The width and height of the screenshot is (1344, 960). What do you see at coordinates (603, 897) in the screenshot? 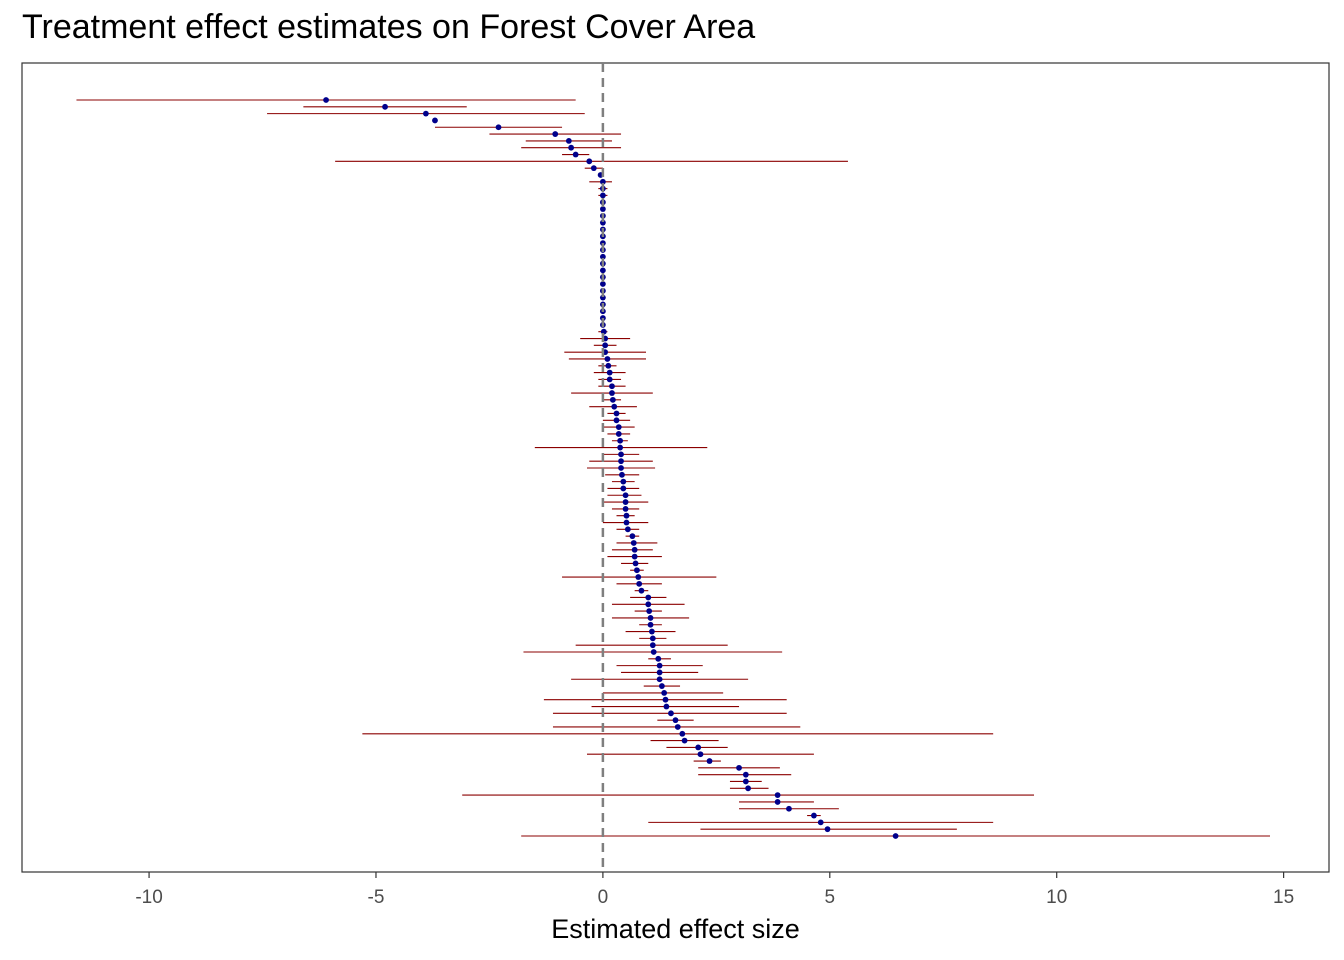
I see `x-tick-label: 0` at bounding box center [603, 897].